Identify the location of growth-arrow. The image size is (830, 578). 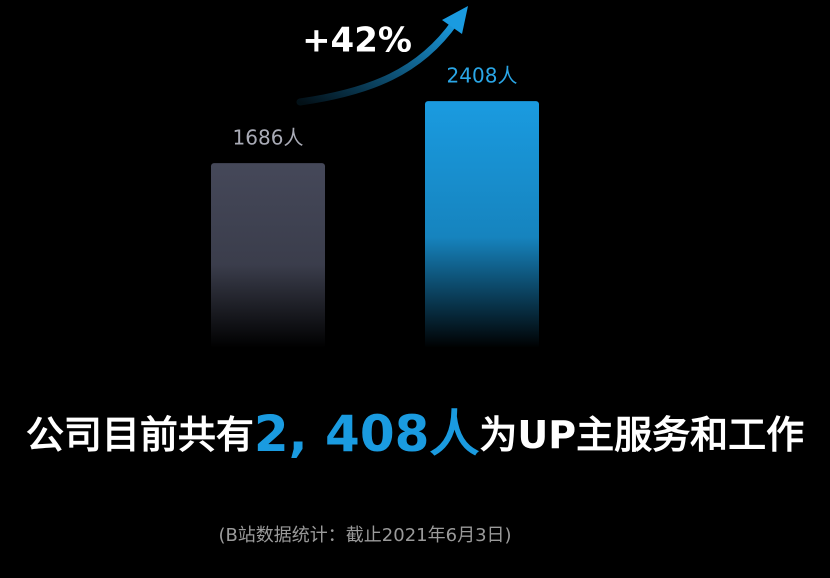
(377, 62).